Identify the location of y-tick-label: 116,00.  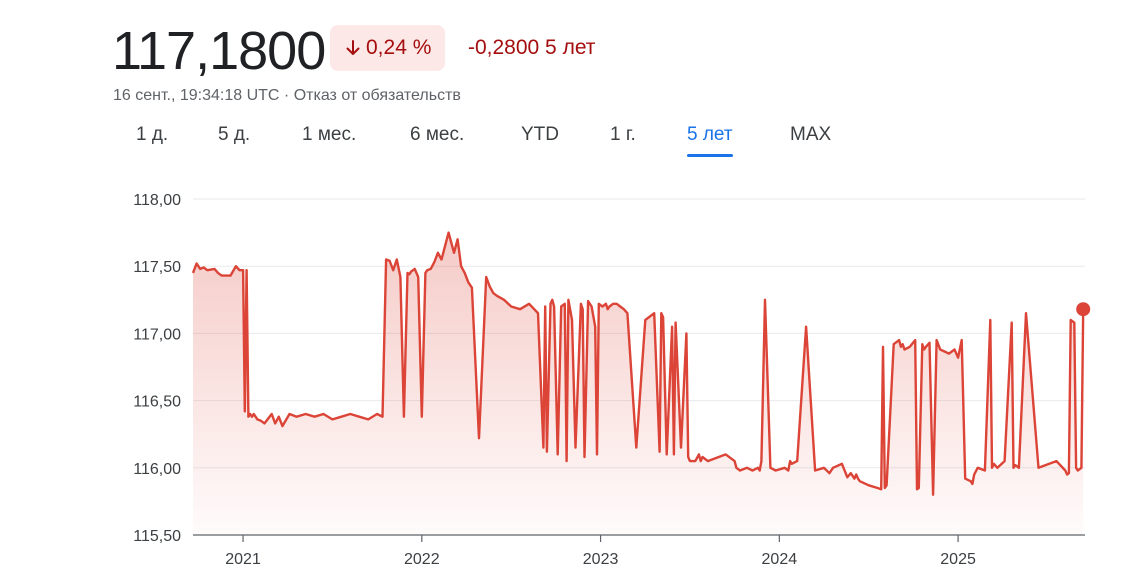
(157, 469).